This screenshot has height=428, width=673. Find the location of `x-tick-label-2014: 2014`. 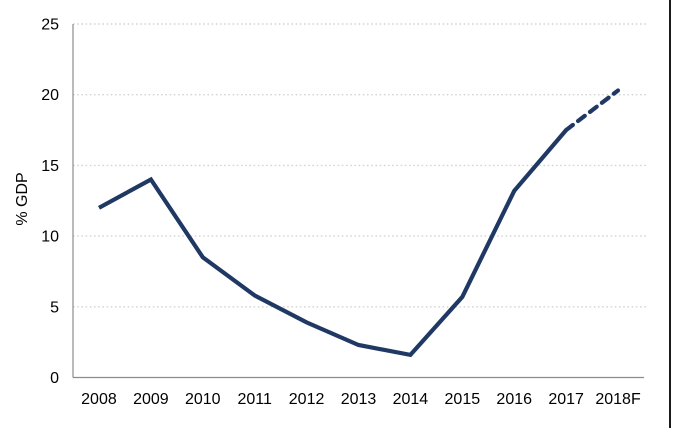

x-tick-label-2014: 2014 is located at coordinates (411, 399).